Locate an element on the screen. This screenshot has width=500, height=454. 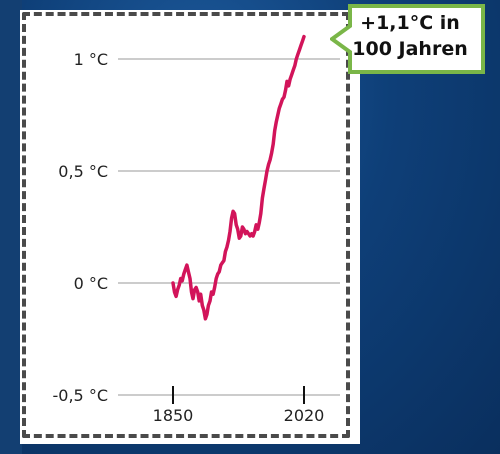
y-tick-label: 0 °C is located at coordinates (91, 283).